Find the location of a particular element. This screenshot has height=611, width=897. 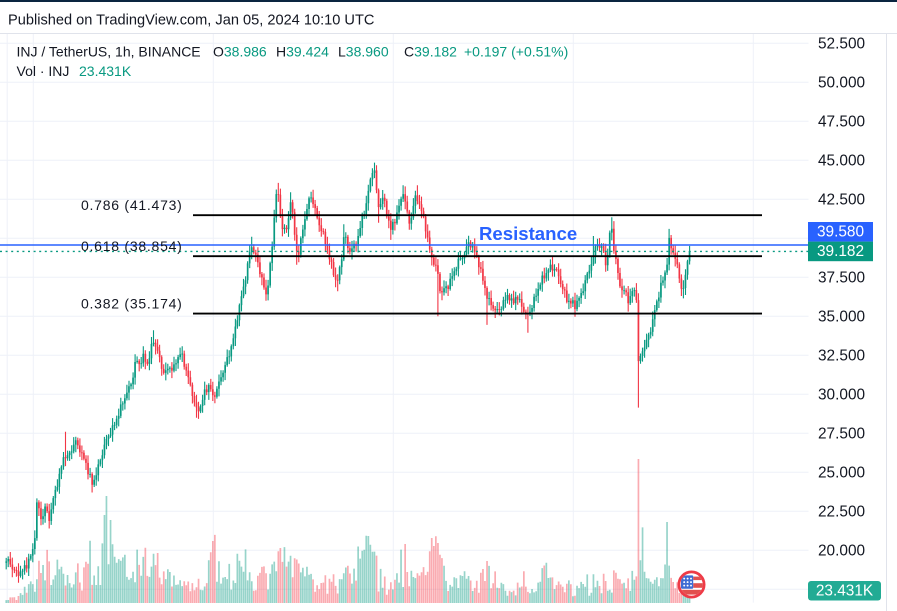

svg-text: 37.500 is located at coordinates (841, 277).